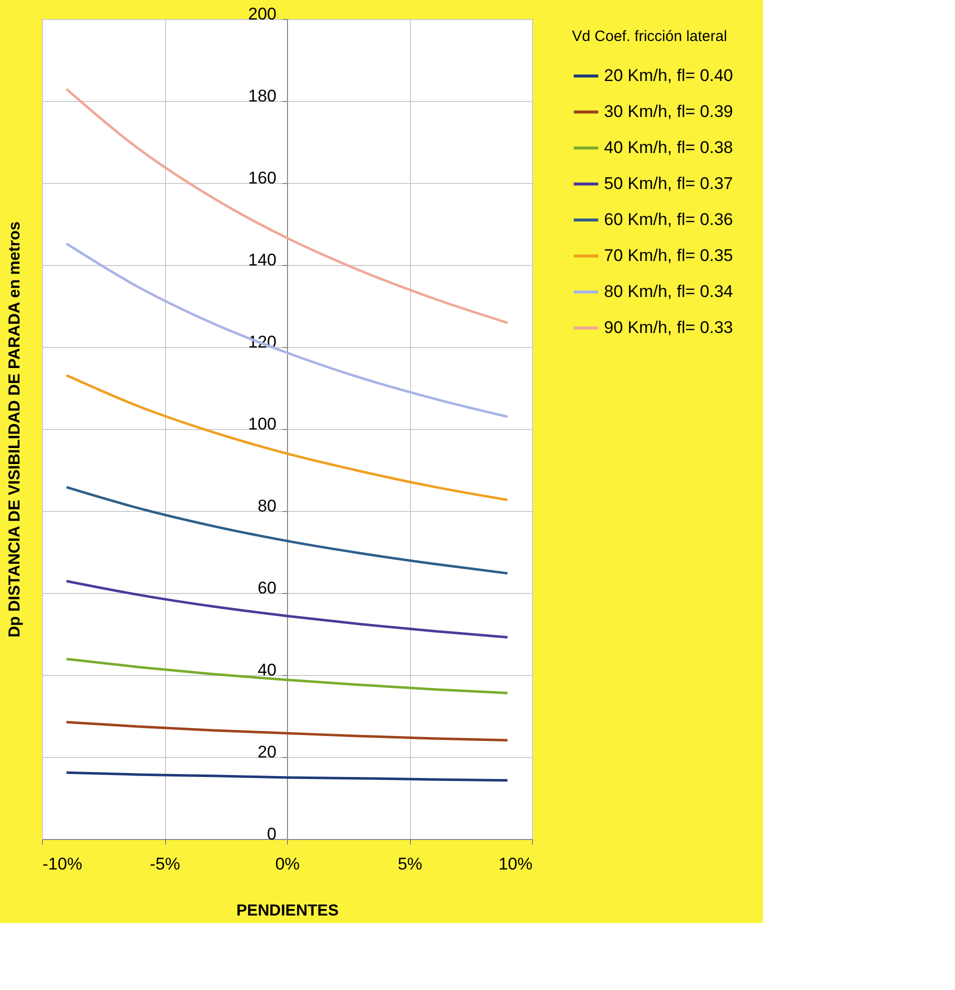 The height and width of the screenshot is (990, 955). Describe the element at coordinates (668, 147) in the screenshot. I see `legend-label: 40 Km/h, fl= 0.38` at that location.